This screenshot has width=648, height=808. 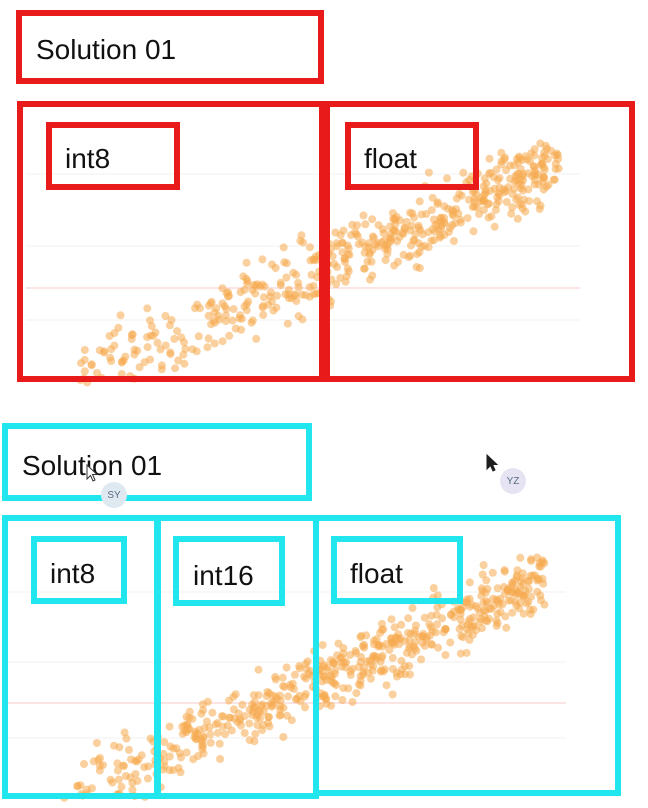 I want to click on collaborator-avatar-yz: YZ, so click(x=513, y=481).